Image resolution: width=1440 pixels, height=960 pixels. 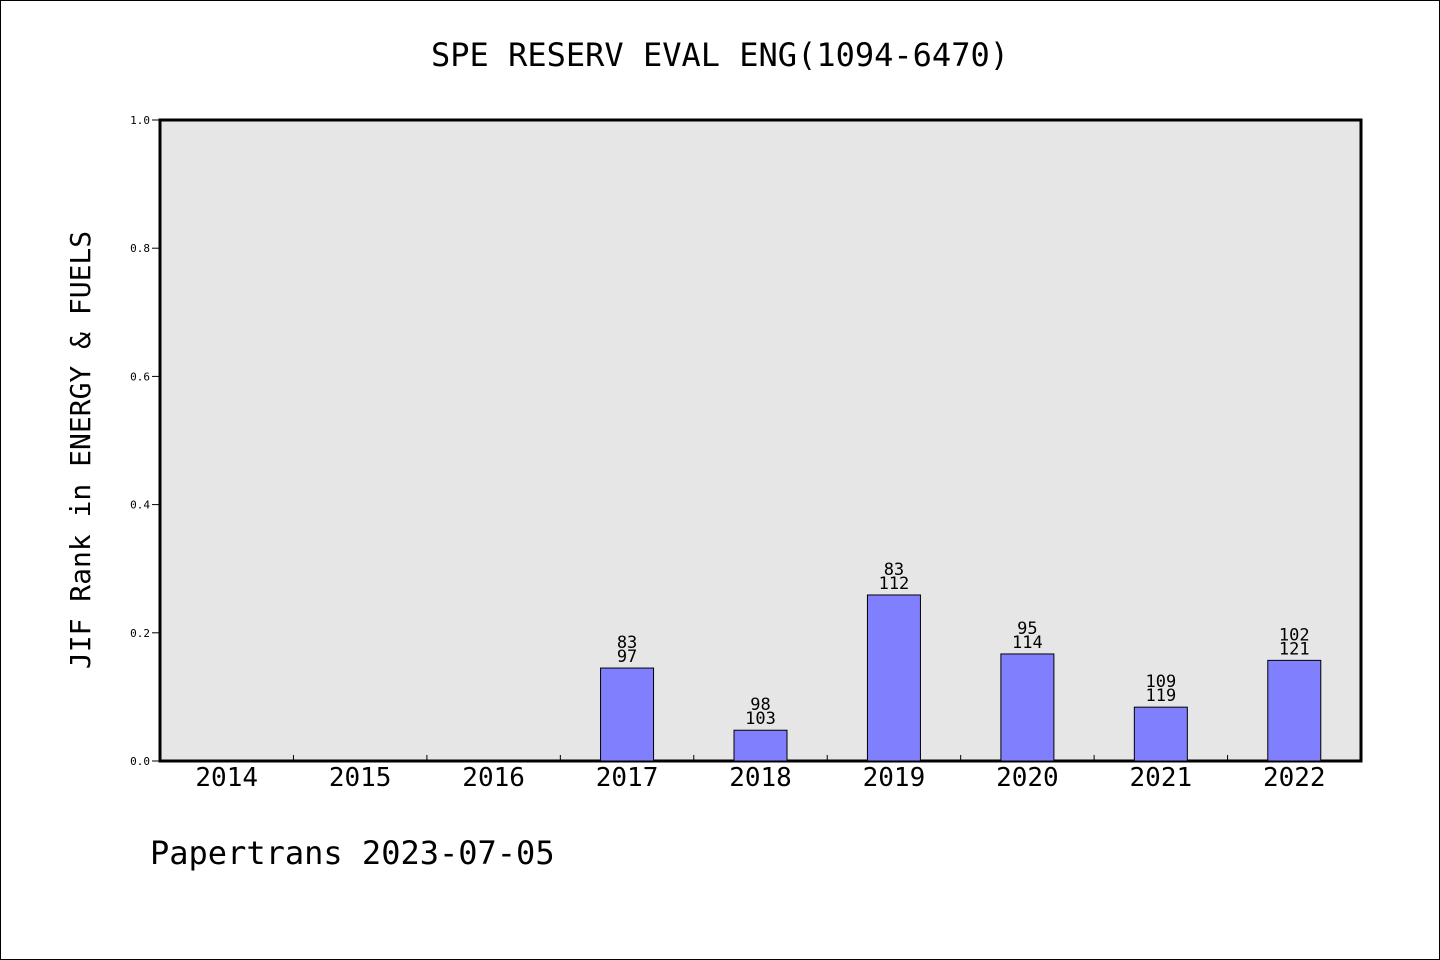 I want to click on x-tick-label: 2021, so click(x=1161, y=778).